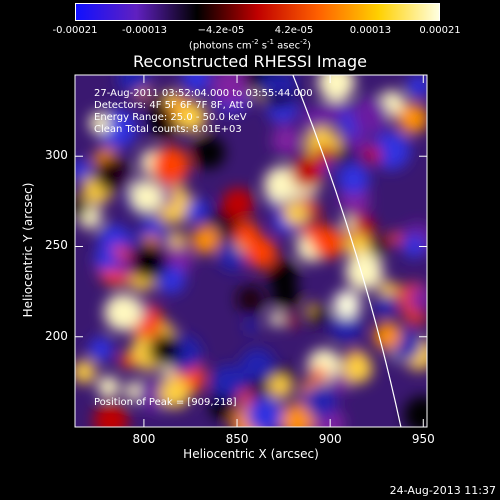 Image resolution: width=500 pixels, height=500 pixels. I want to click on x-tick-label: 900, so click(330, 439).